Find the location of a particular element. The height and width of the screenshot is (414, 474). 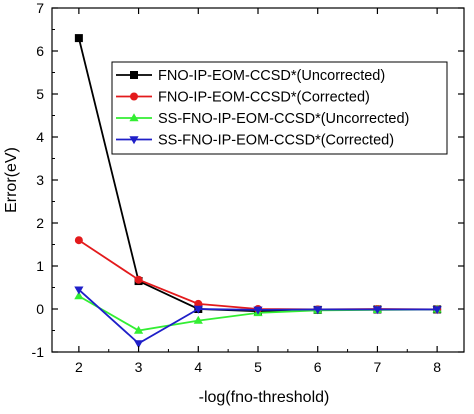

y-tick-label: 6 is located at coordinates (40, 51).